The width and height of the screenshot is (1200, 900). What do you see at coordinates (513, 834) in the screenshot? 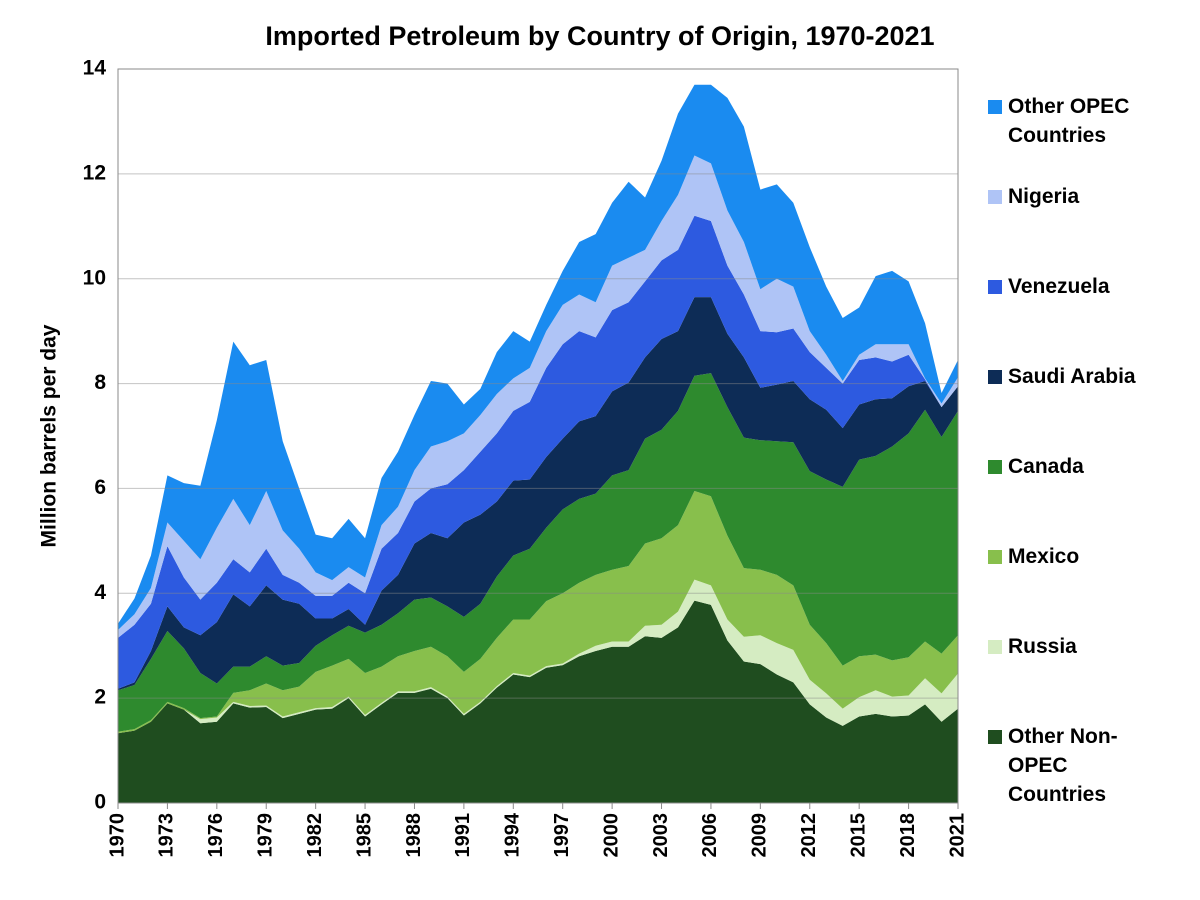
I see `x-tick-label: 1994` at bounding box center [513, 834].